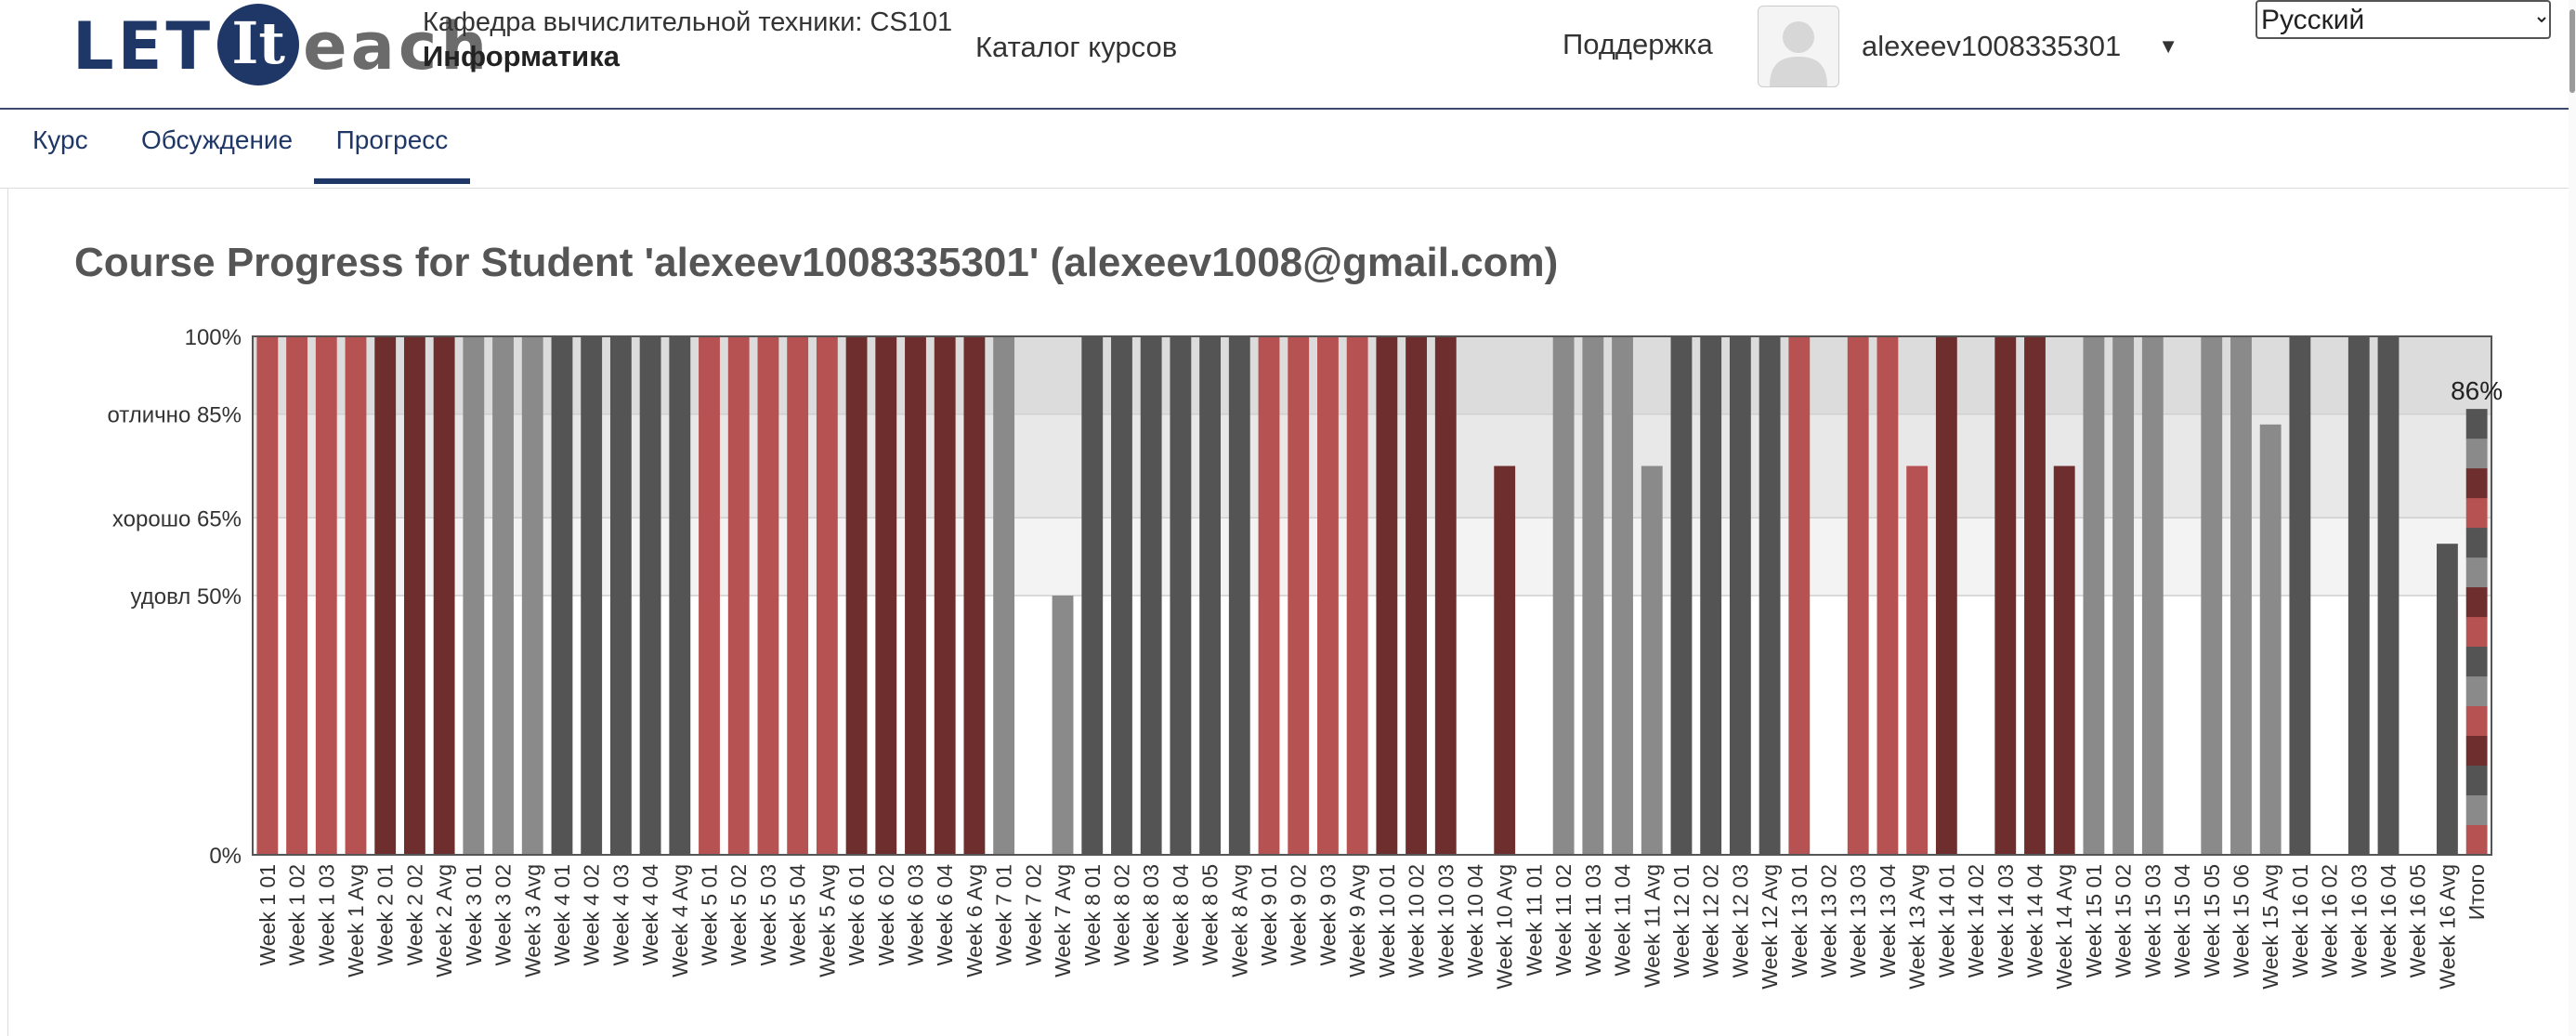  I want to click on x-tick-label: Week 5 01, so click(710, 915).